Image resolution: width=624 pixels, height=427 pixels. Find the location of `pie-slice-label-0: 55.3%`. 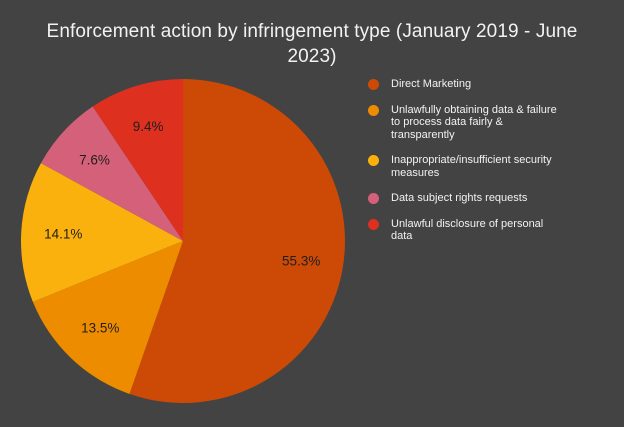

pie-slice-label-0: 55.3% is located at coordinates (301, 261).